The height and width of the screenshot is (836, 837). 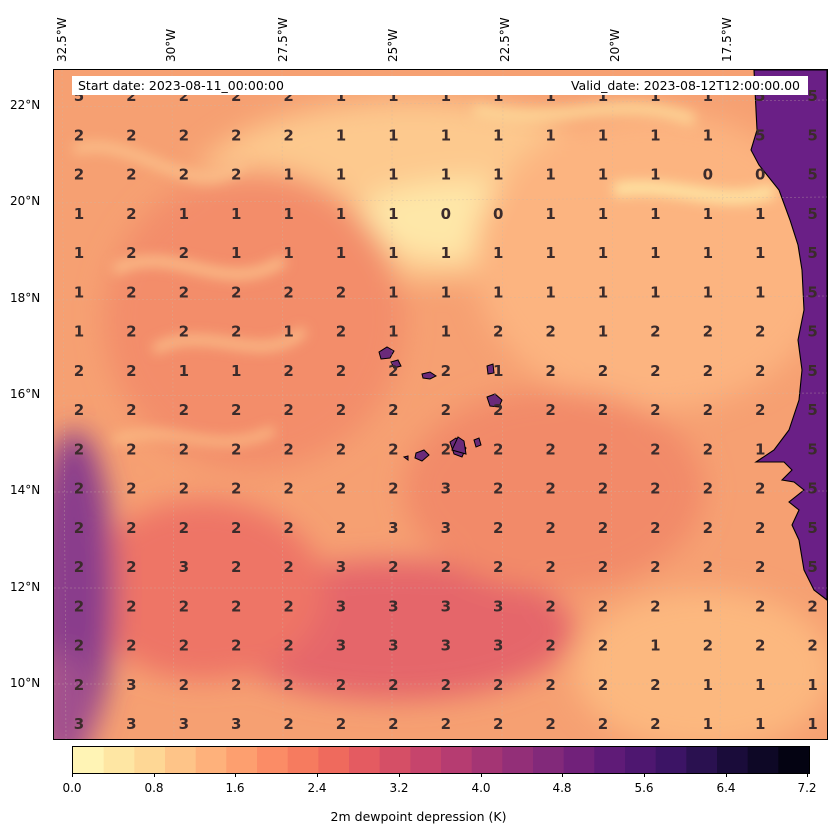 What do you see at coordinates (25, 683) in the screenshot?
I see `lat-label-10n: 10°N` at bounding box center [25, 683].